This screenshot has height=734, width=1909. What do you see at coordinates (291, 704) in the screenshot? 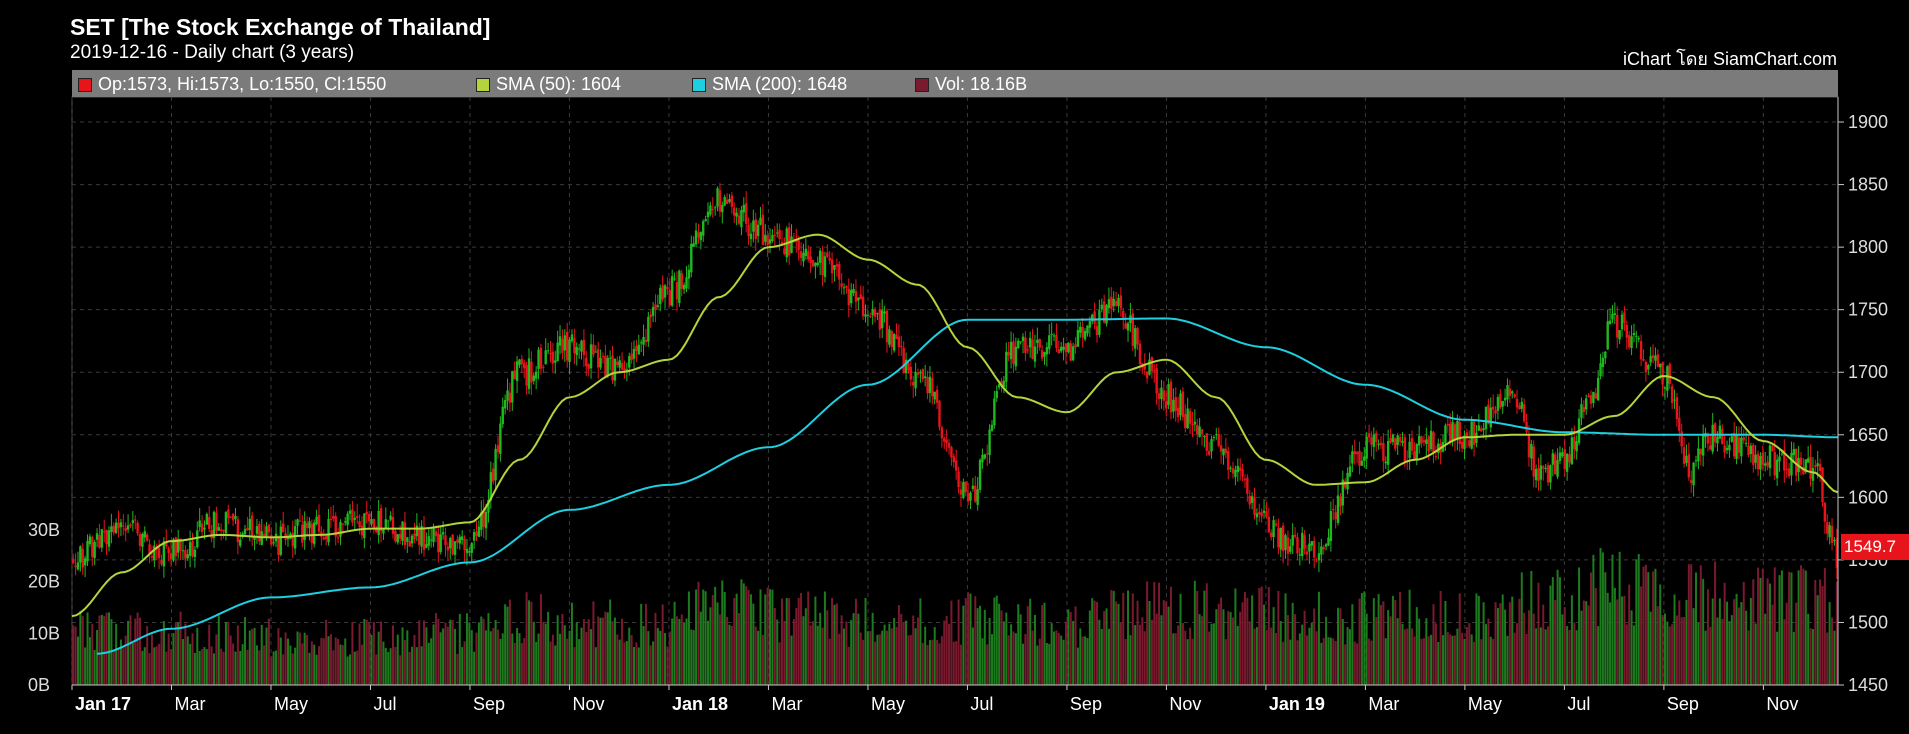
I see `time-tick-label: May` at bounding box center [291, 704].